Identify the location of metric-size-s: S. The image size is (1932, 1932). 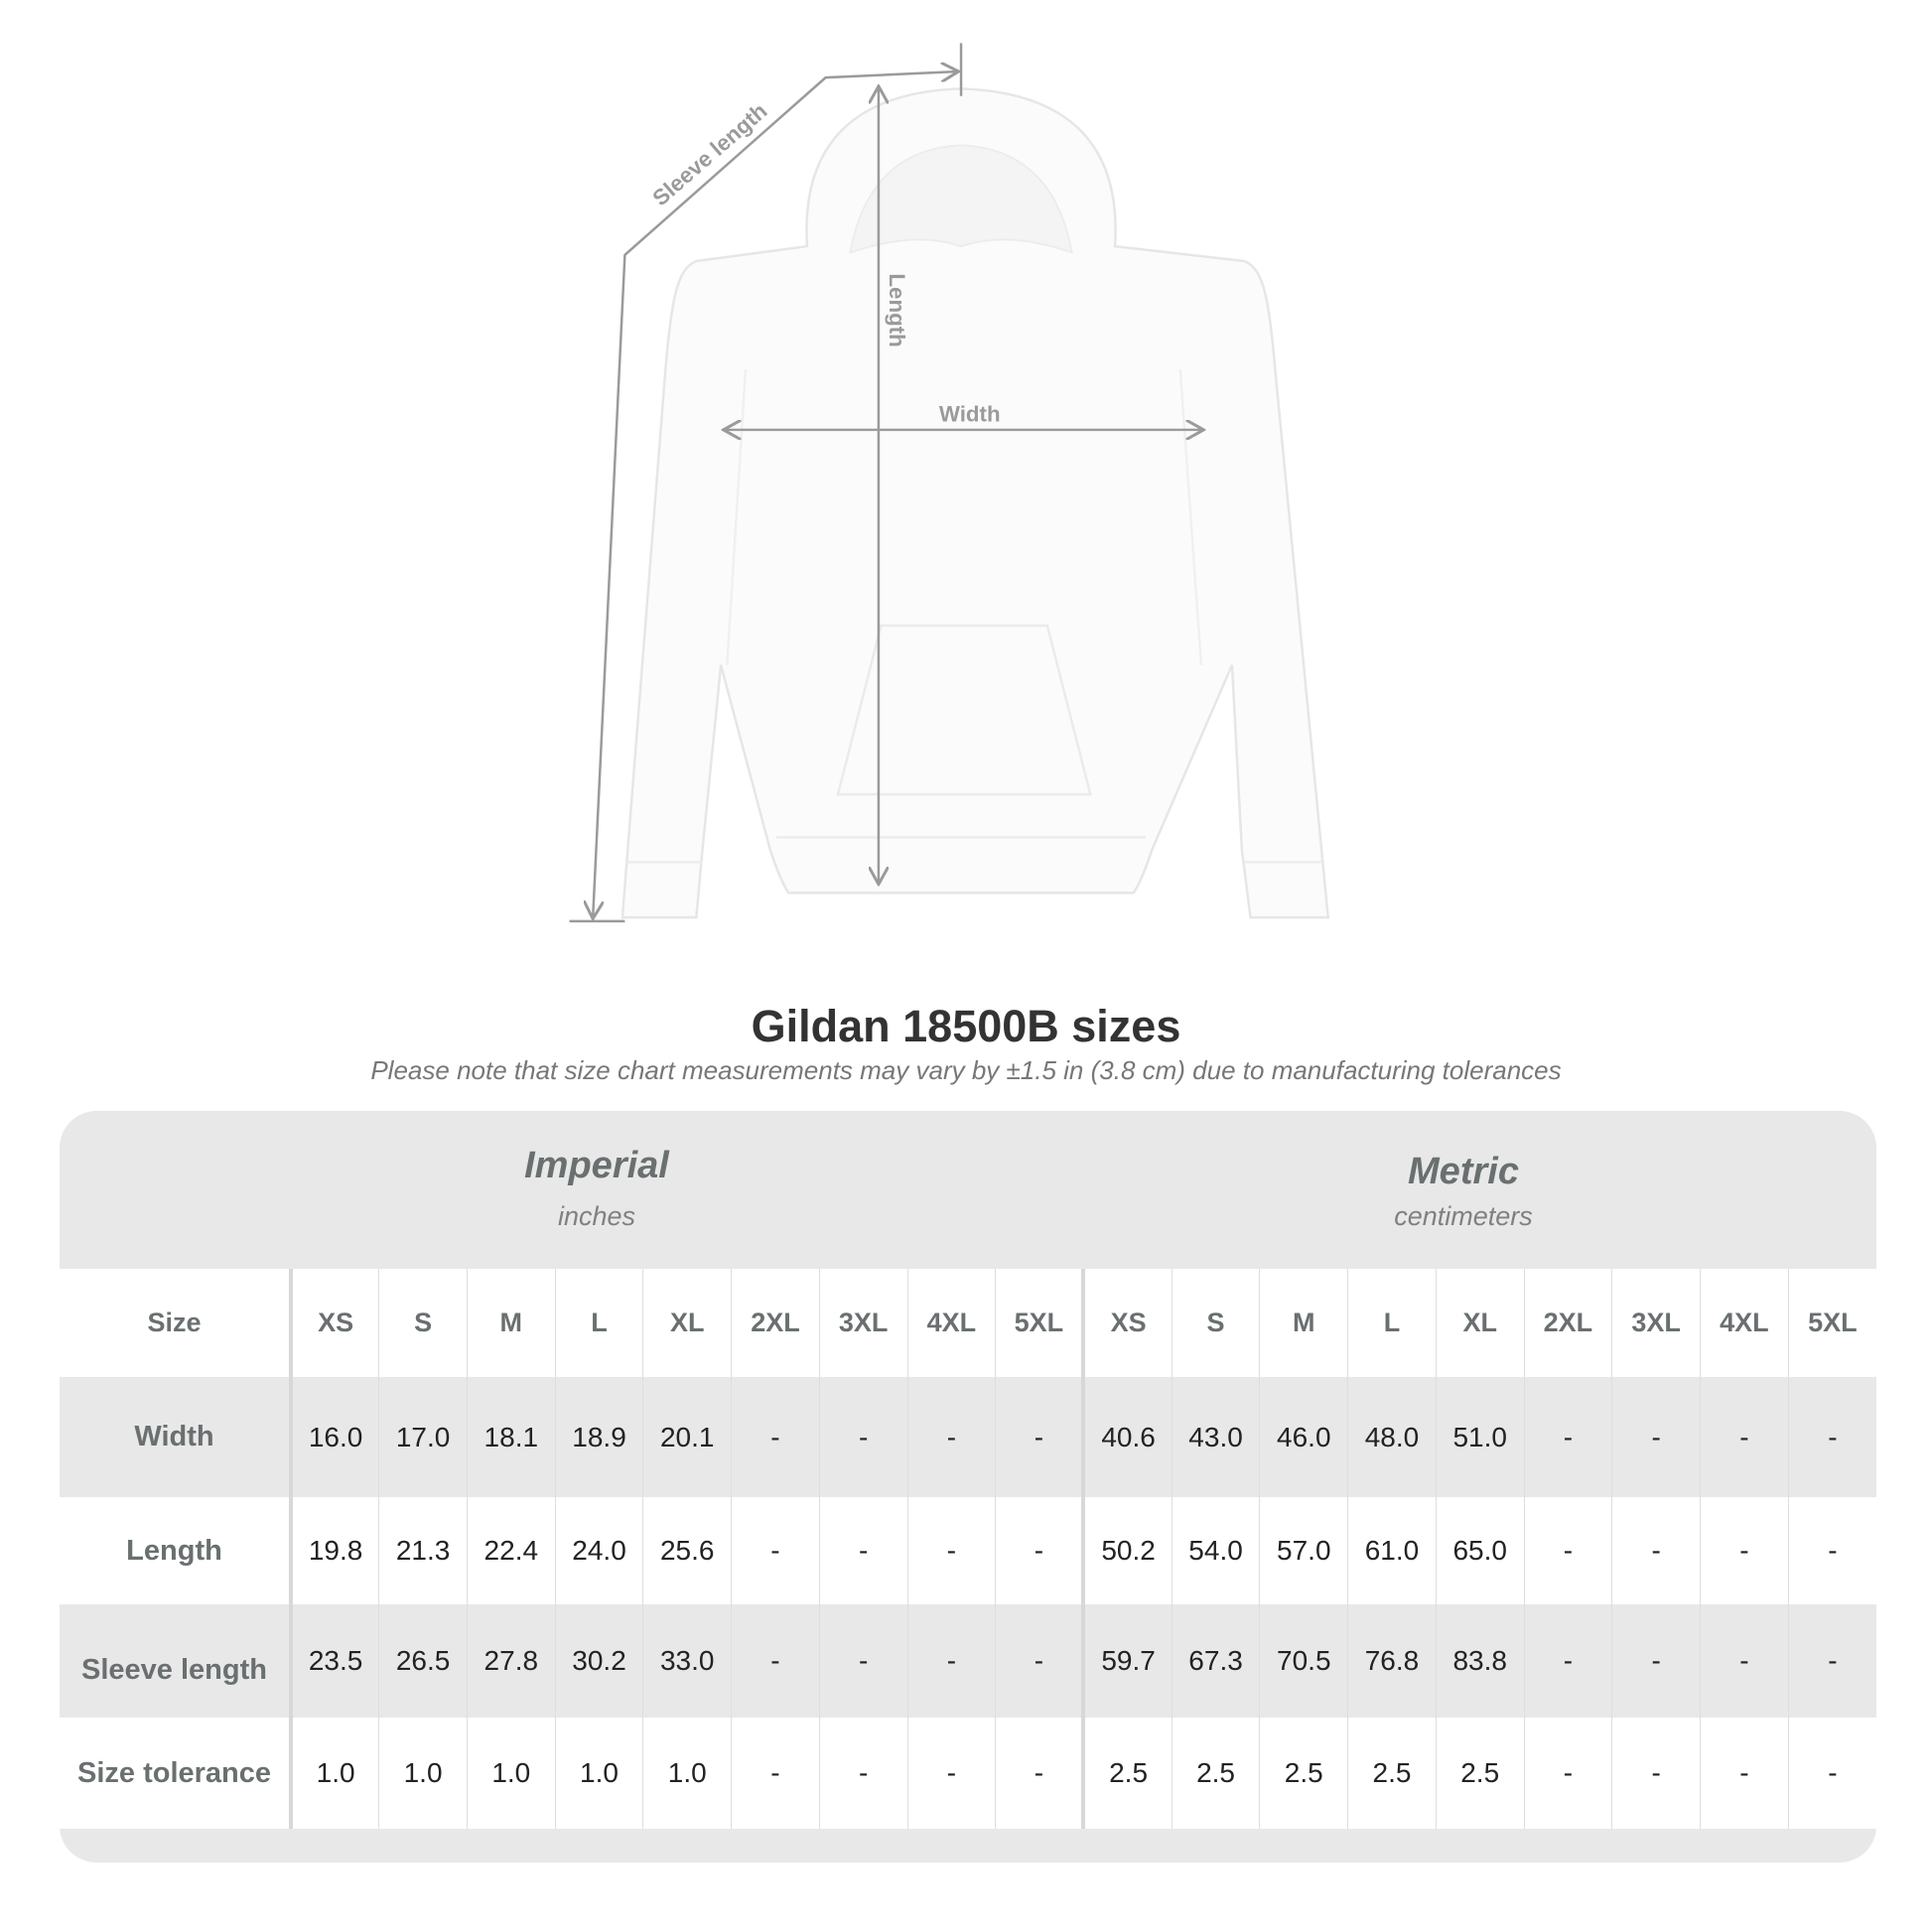
(1215, 1323).